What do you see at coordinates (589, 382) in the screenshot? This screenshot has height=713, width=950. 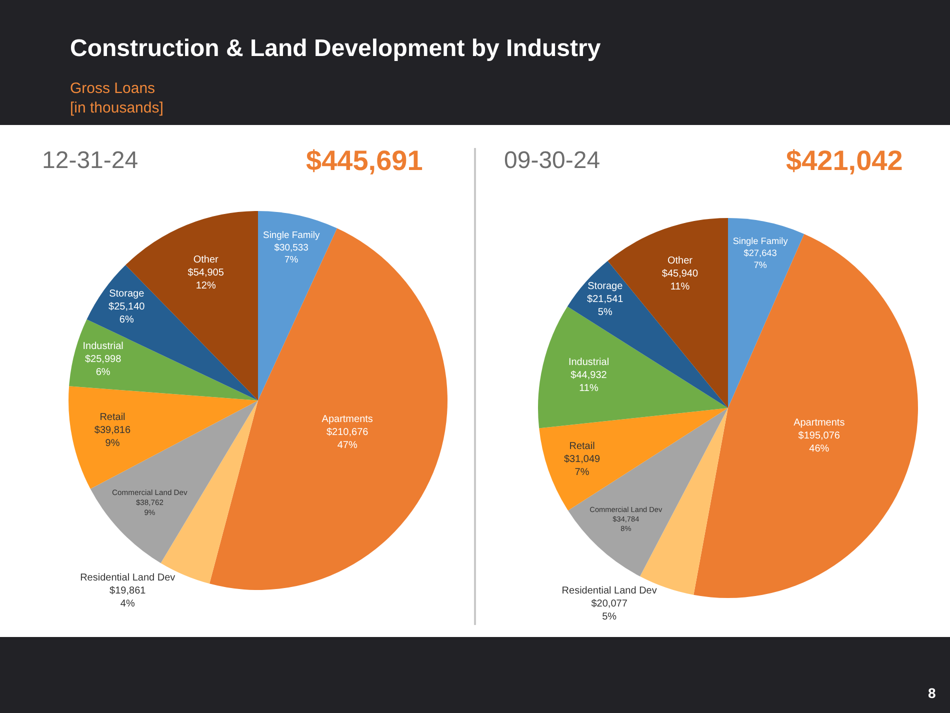 I see `data-label: $44,932 11%` at bounding box center [589, 382].